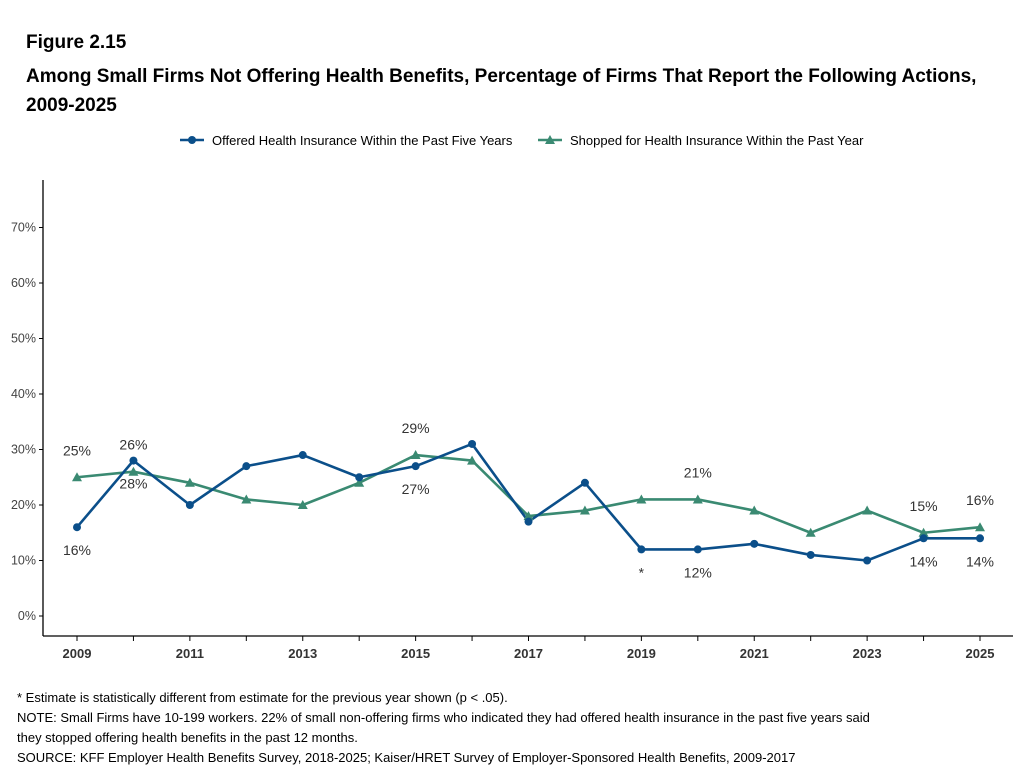  Describe the element at coordinates (77, 653) in the screenshot. I see `x-tick-label: 2009` at that location.